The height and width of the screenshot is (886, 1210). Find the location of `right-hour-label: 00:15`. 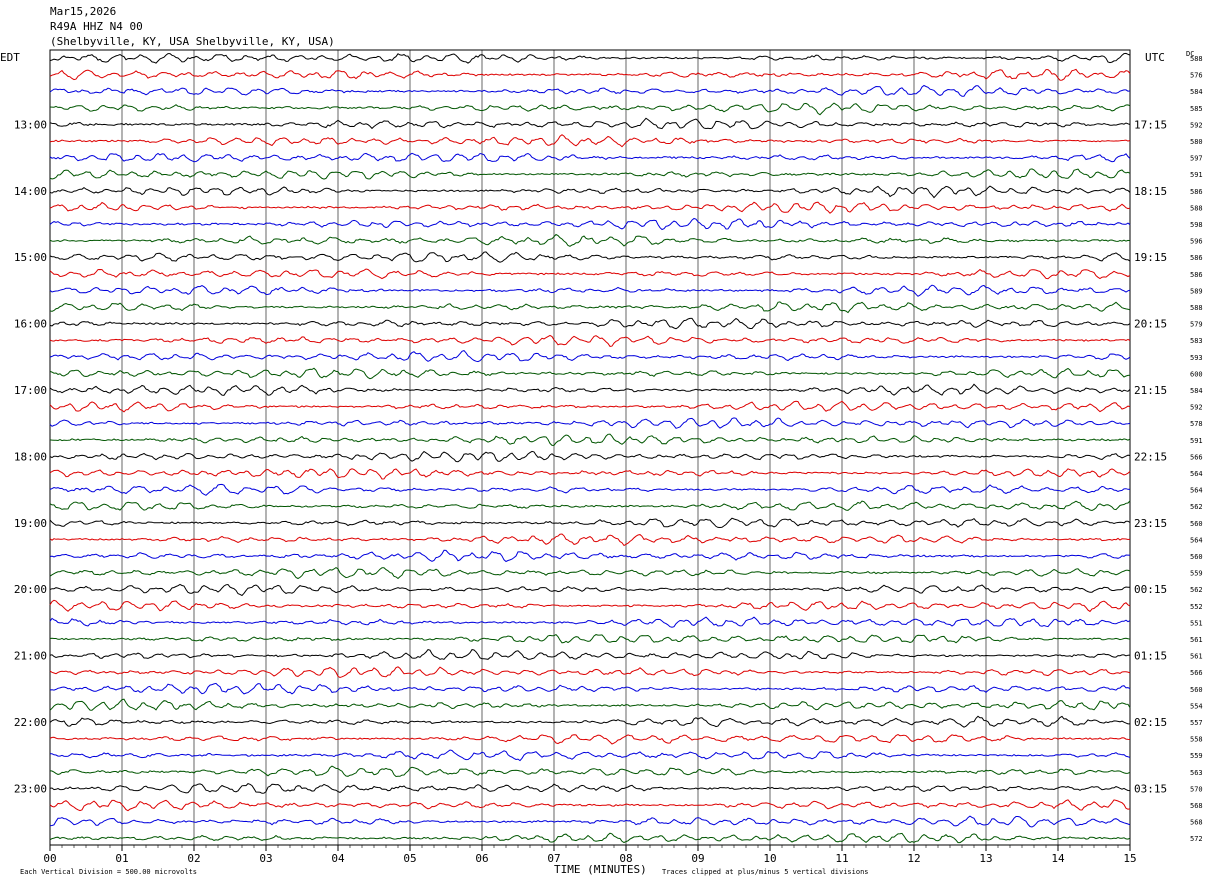

right-hour-label: 00:15 is located at coordinates (1150, 589).